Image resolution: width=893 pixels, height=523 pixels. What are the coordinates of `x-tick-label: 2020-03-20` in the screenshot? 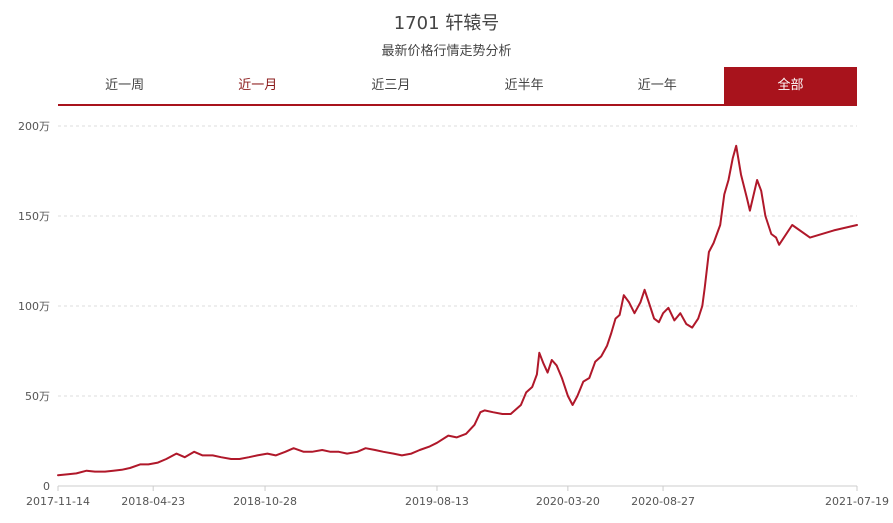 It's located at (568, 501).